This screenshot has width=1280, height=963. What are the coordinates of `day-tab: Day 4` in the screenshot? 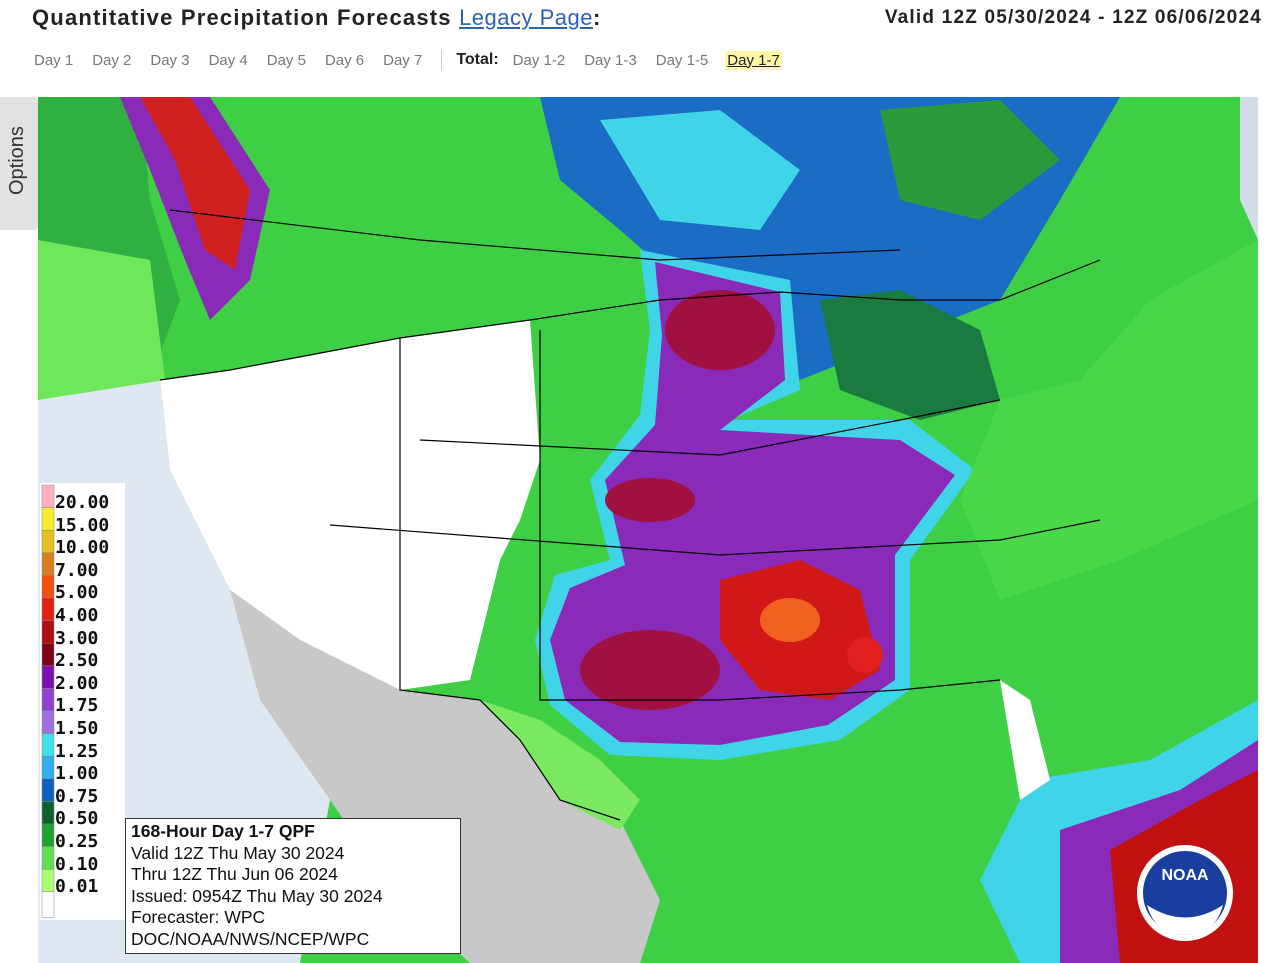 It's located at (228, 60).